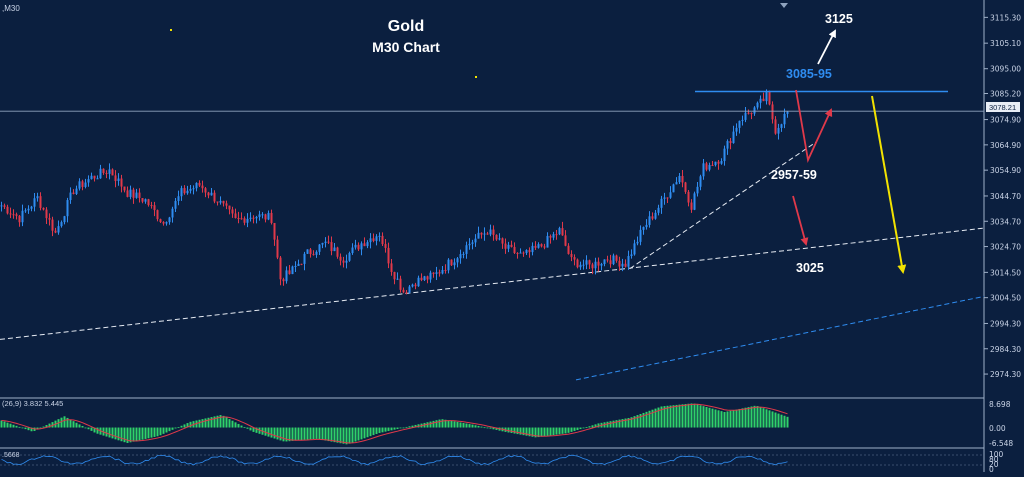 This screenshot has width=1024, height=477. What do you see at coordinates (32, 403) in the screenshot?
I see `macd-label: (26,9) 3.832 5.445` at bounding box center [32, 403].